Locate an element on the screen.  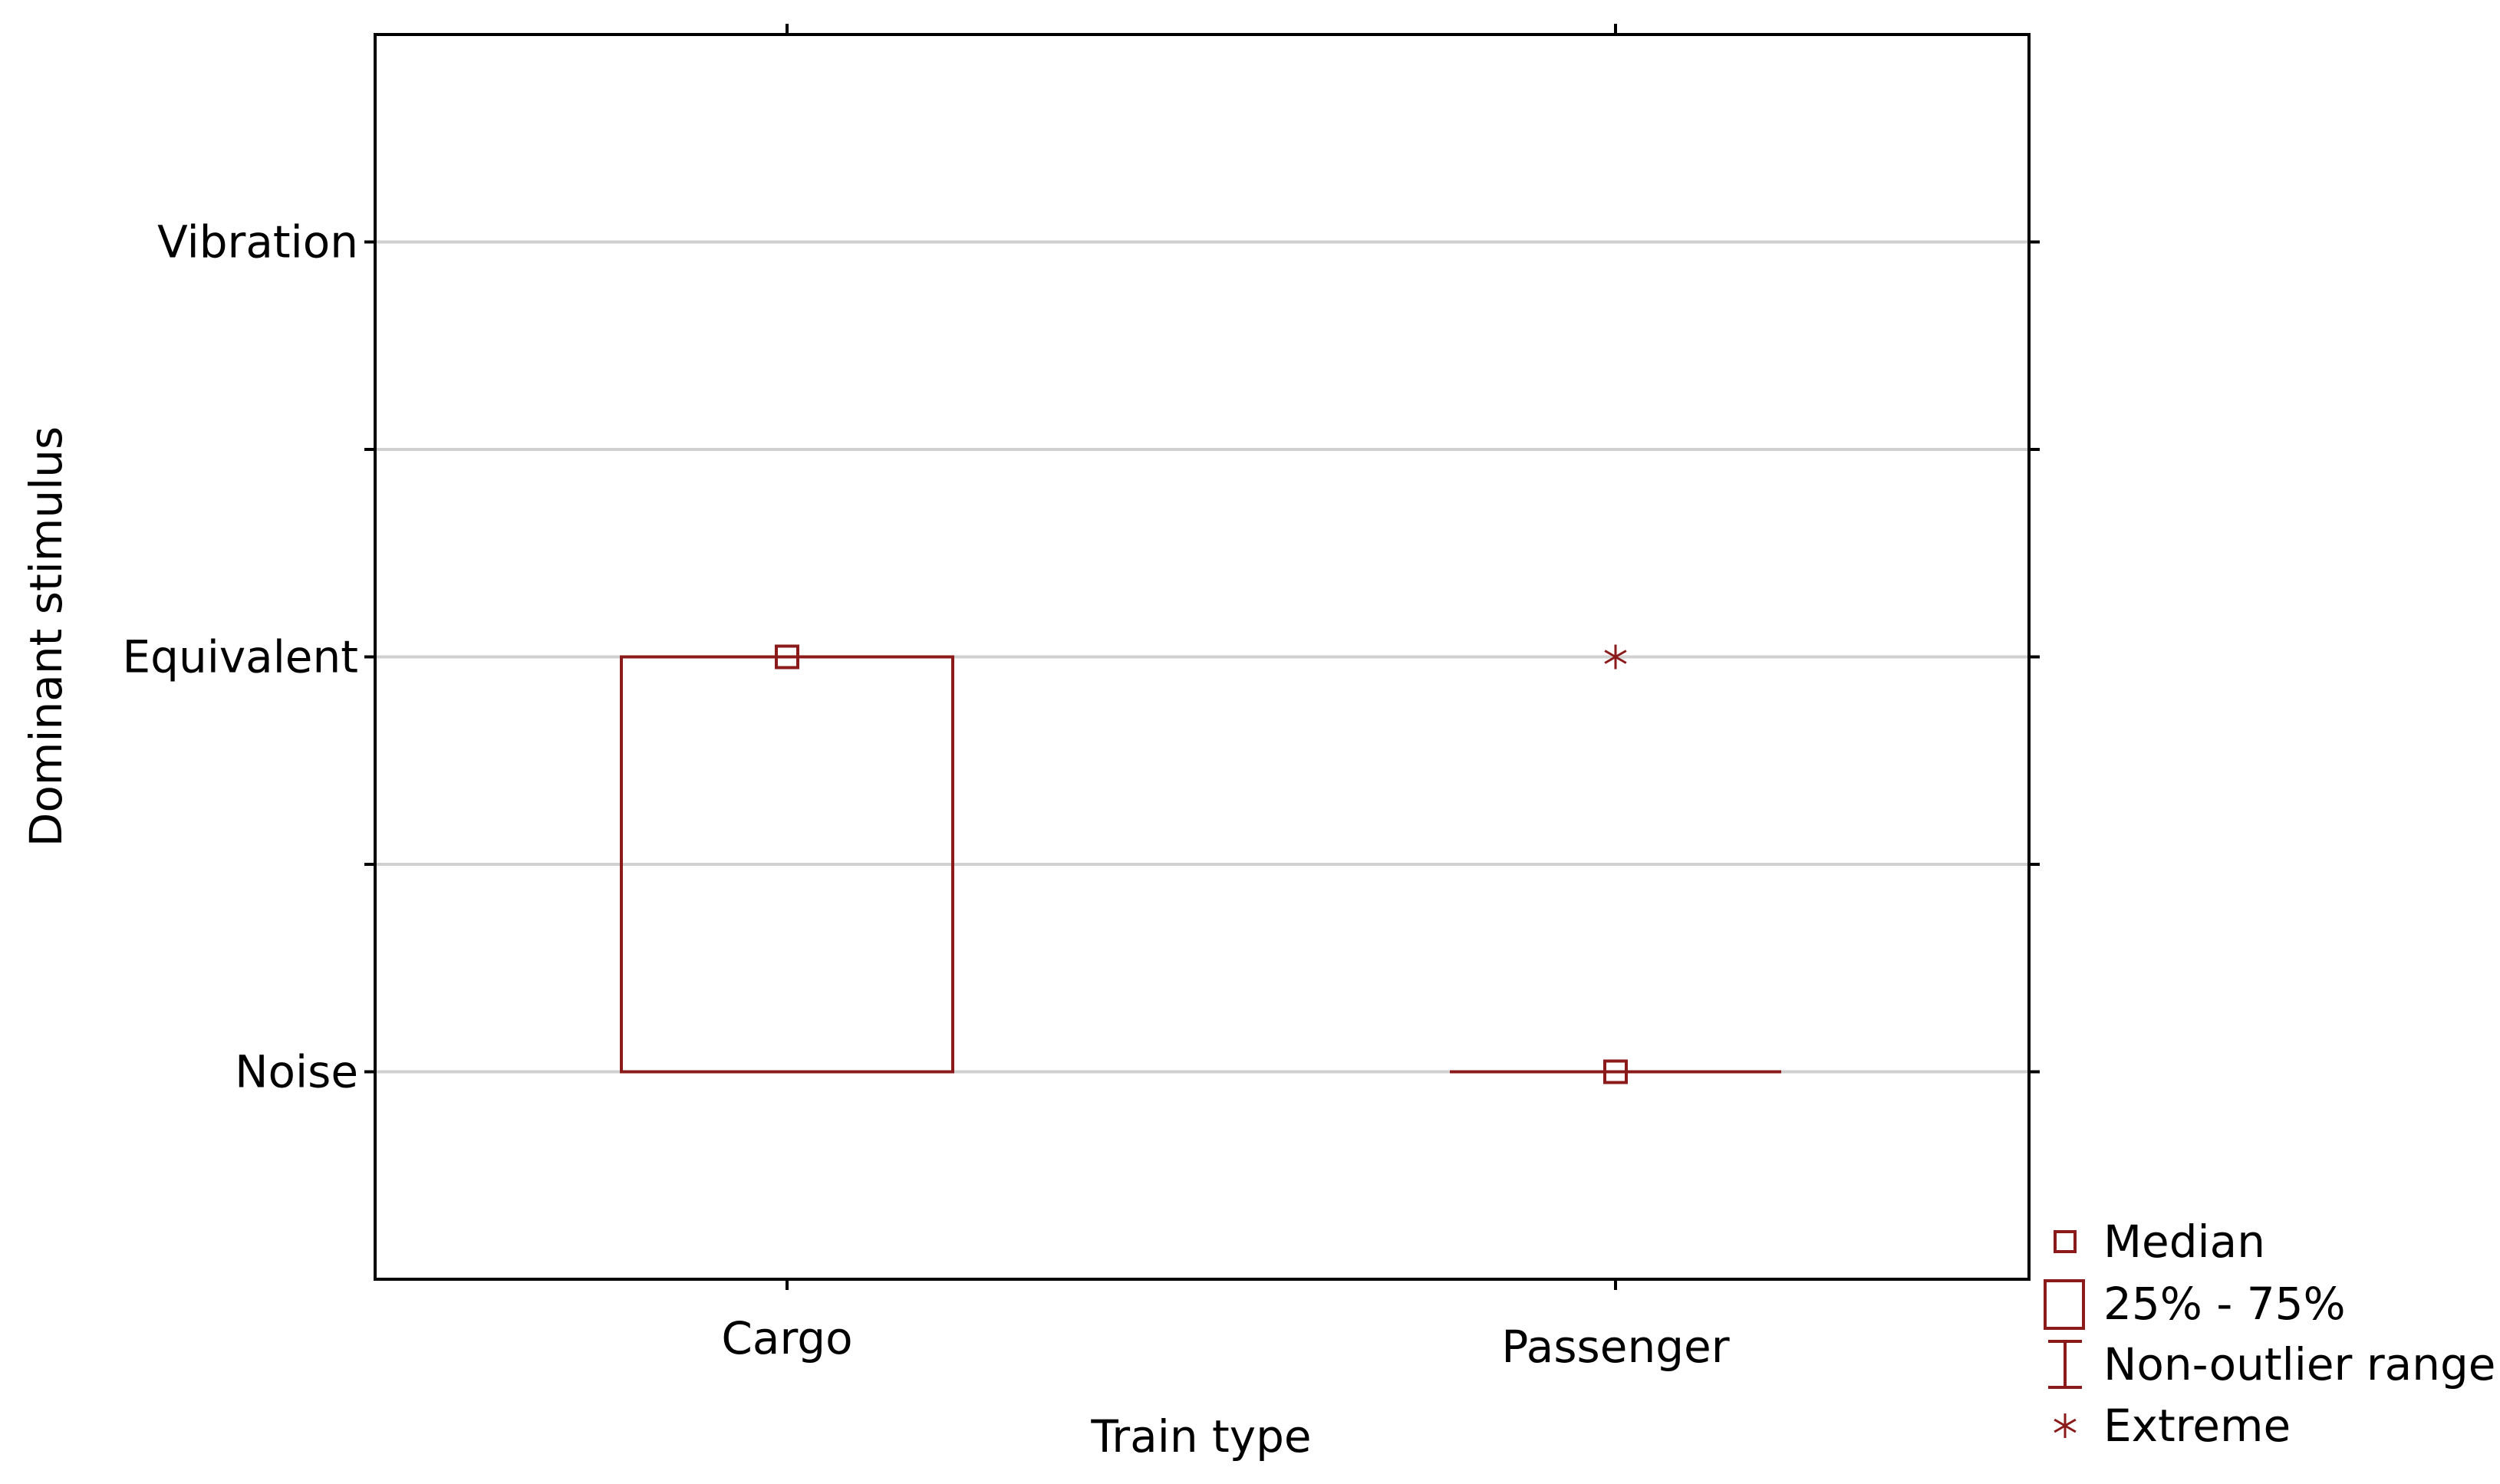
boxes is located at coordinates (1200, 864).